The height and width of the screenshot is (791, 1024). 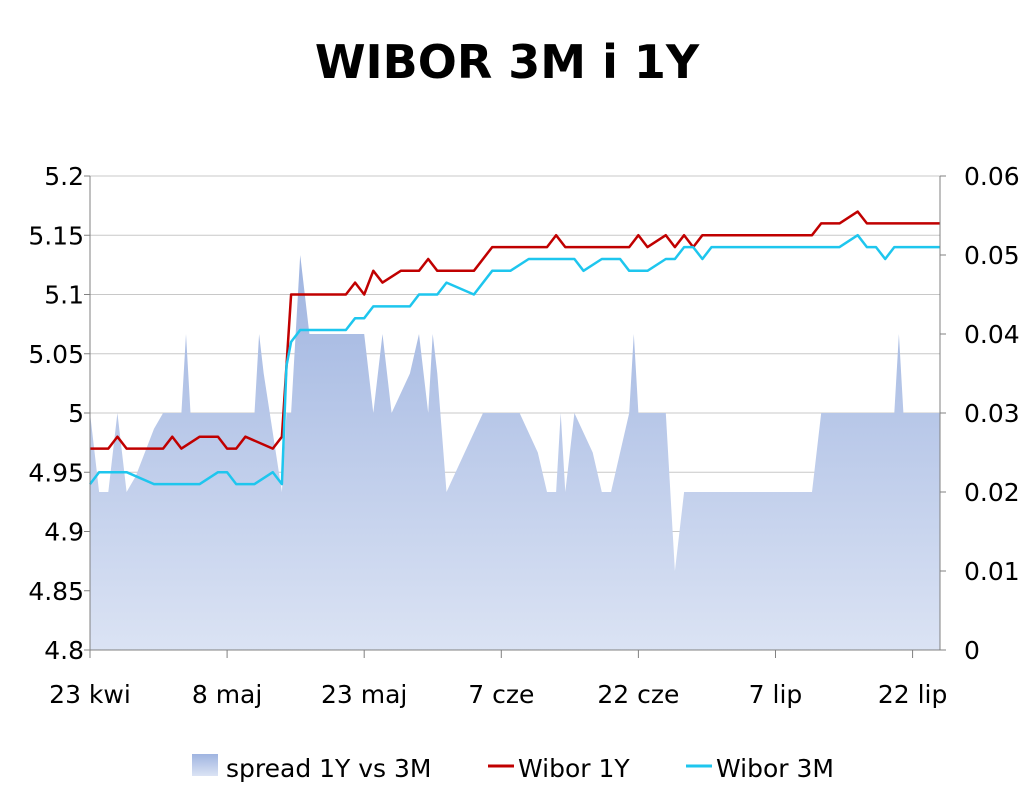 I want to click on left-tick-label: 4.85, so click(x=56, y=591).